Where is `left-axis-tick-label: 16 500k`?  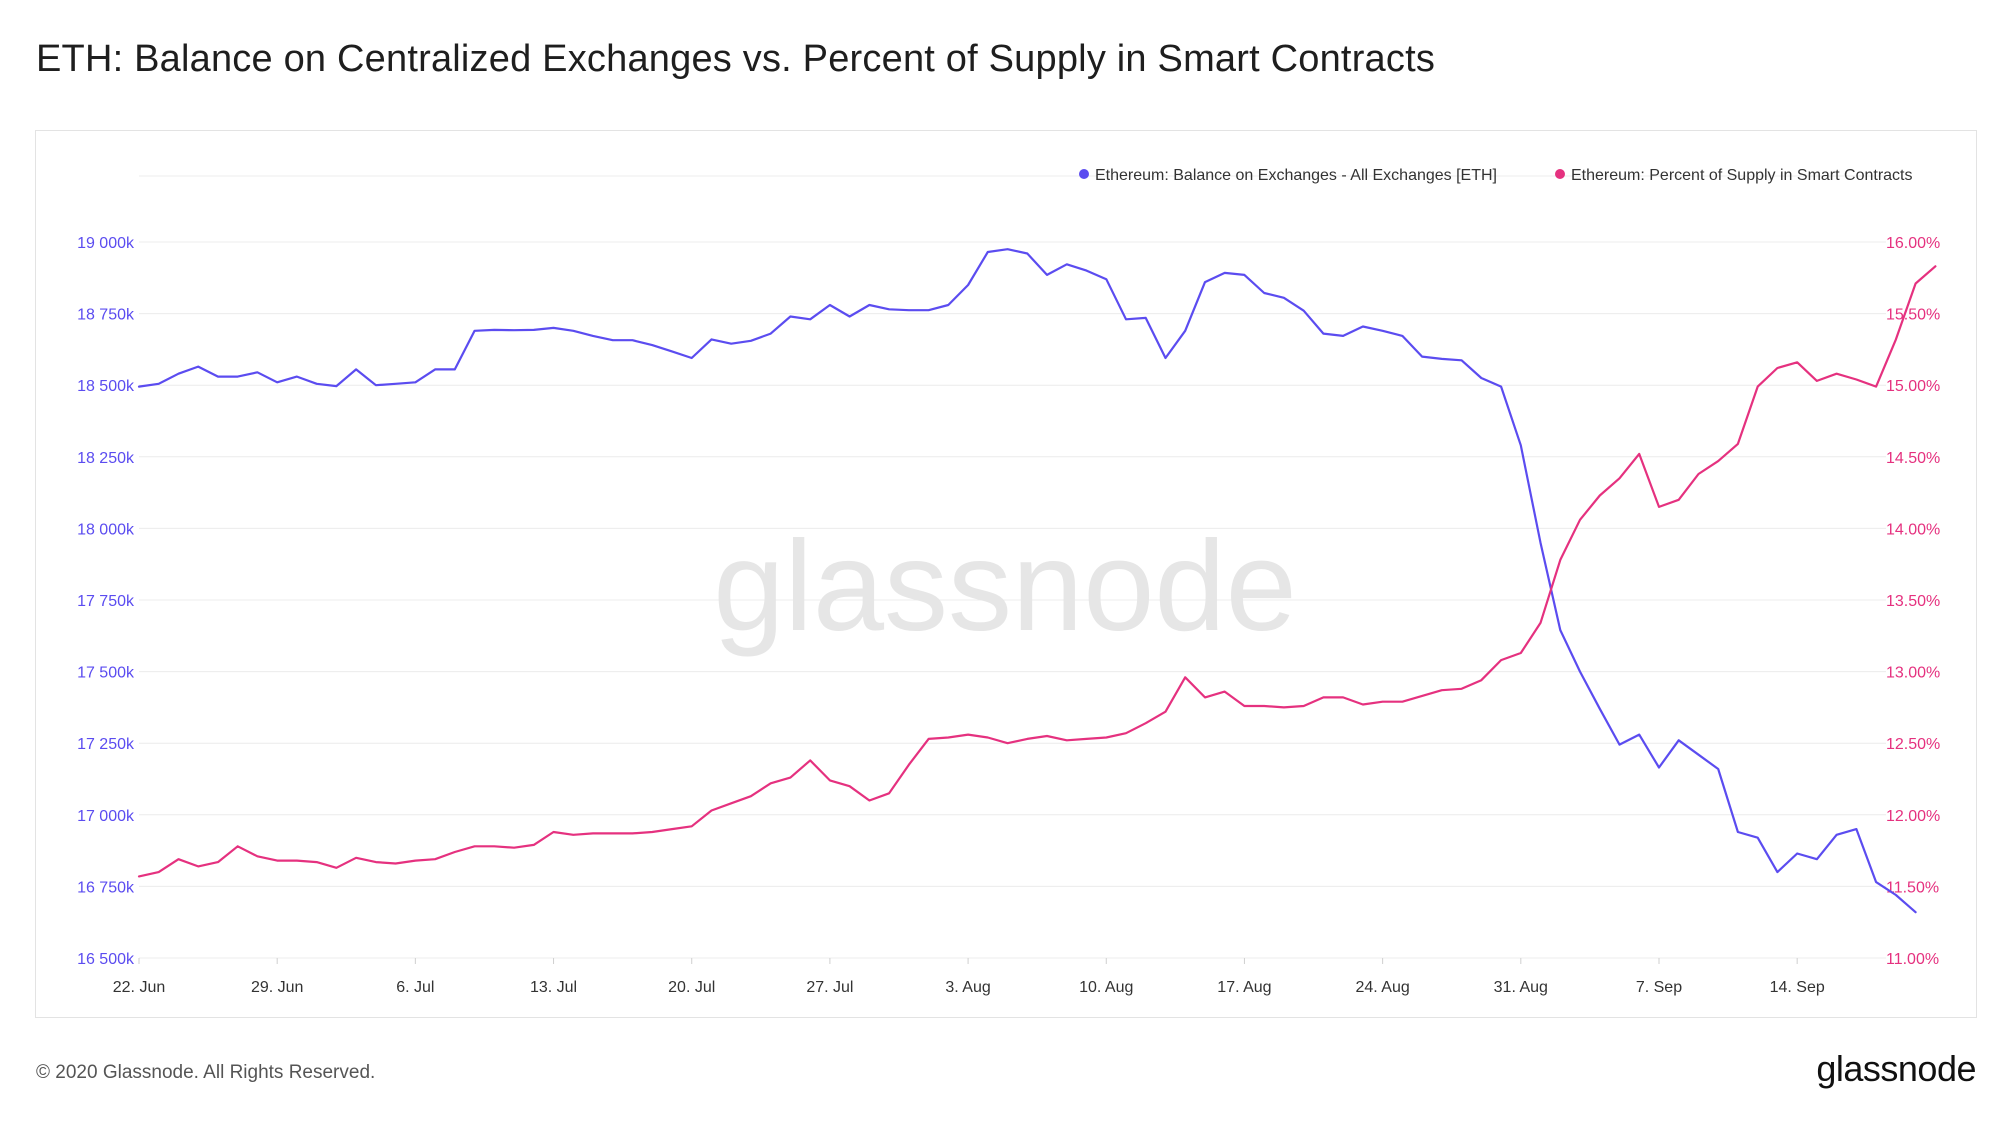
left-axis-tick-label: 16 500k is located at coordinates (106, 959).